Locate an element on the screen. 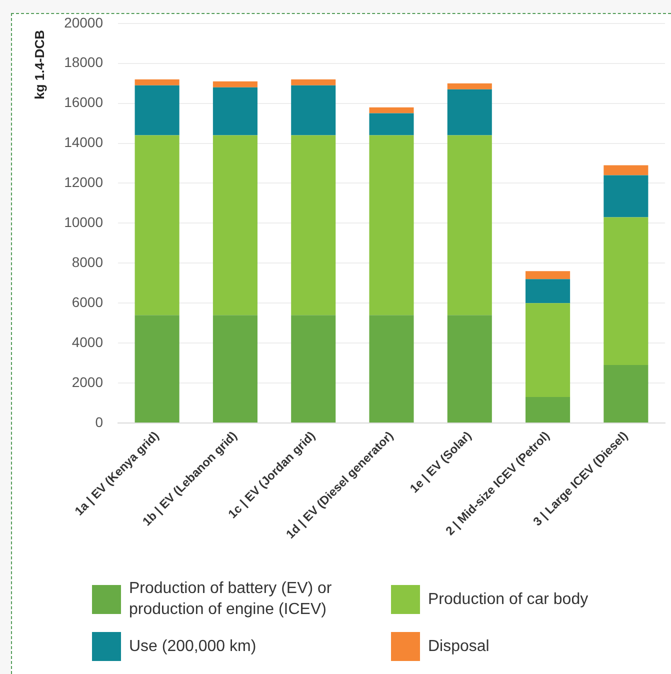  y-tick-label: 20000 is located at coordinates (84, 22).